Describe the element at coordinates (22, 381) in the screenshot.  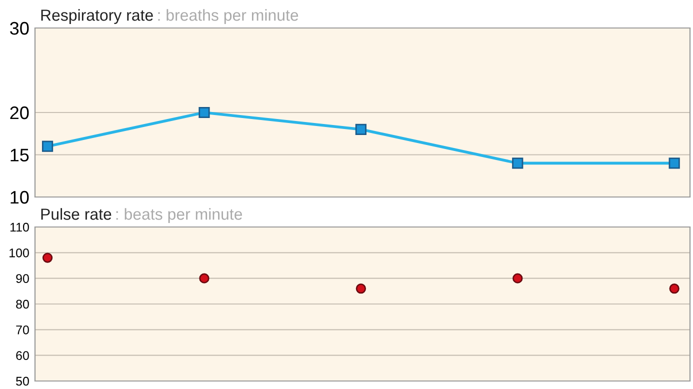
I see `y-tick-label: 50` at that location.